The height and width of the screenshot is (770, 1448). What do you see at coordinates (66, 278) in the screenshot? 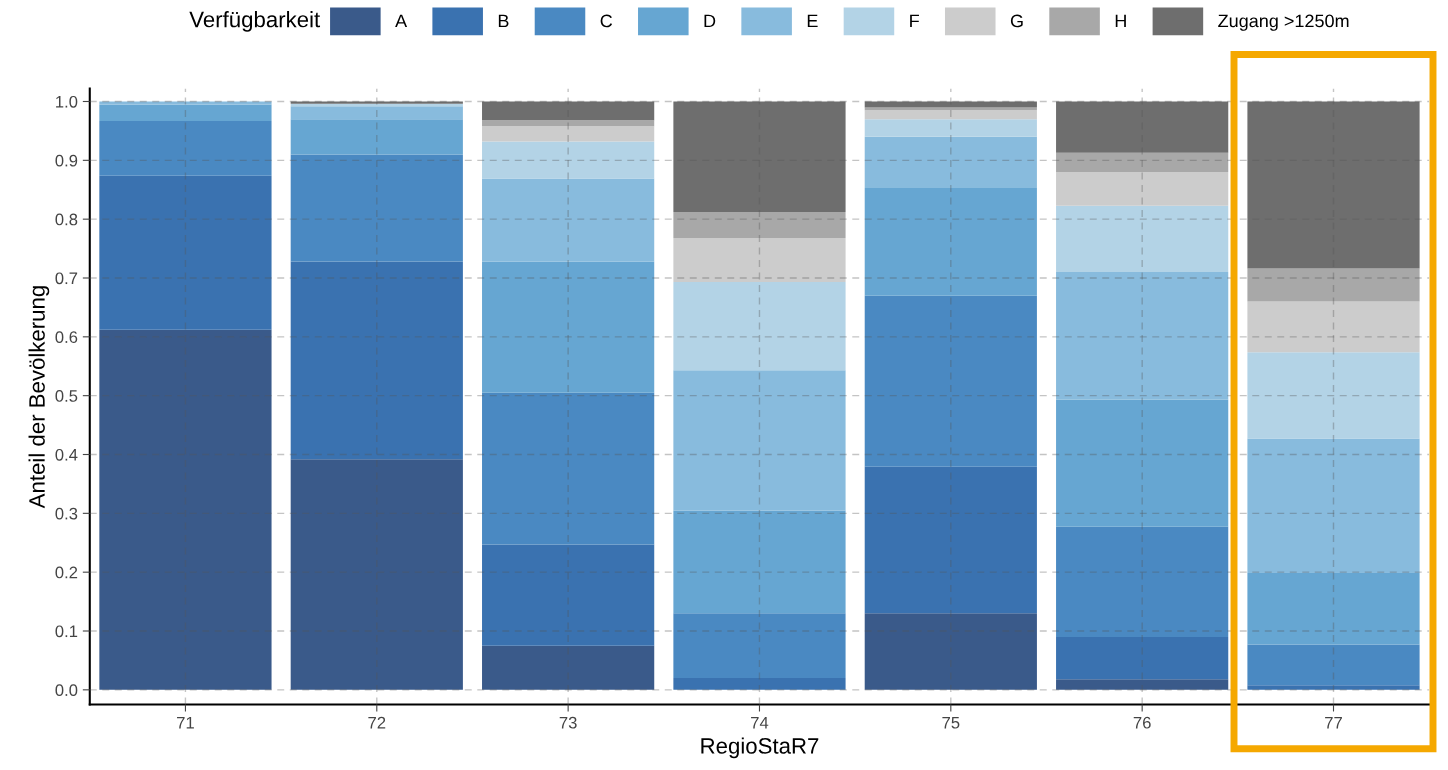
I see `y-tick-label: 0.7` at bounding box center [66, 278].